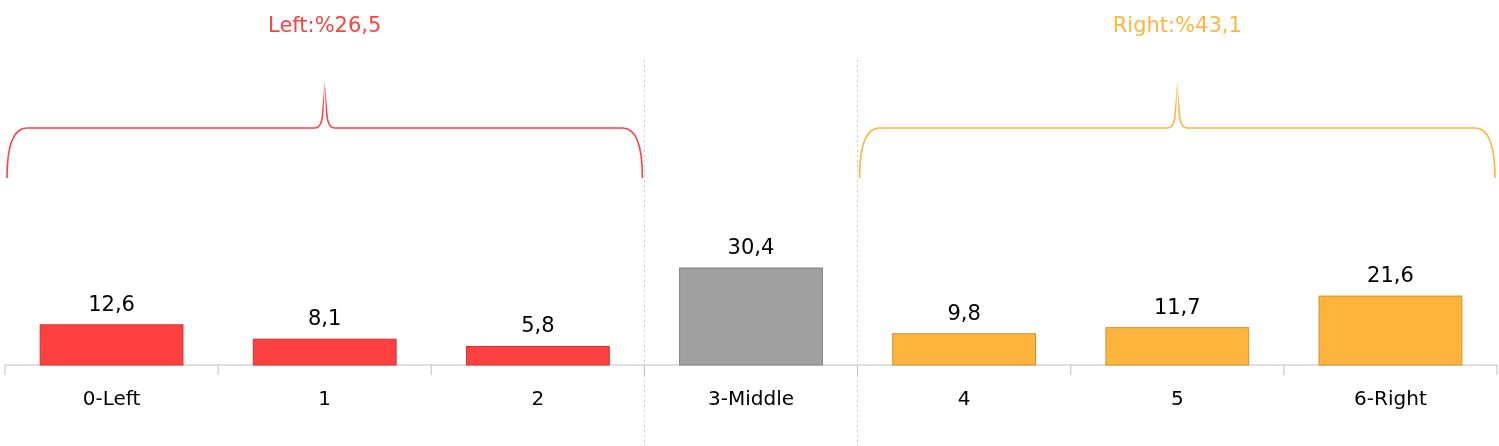 This screenshot has height=446, width=1499. Describe the element at coordinates (964, 312) in the screenshot. I see `data-label: 9,8` at that location.